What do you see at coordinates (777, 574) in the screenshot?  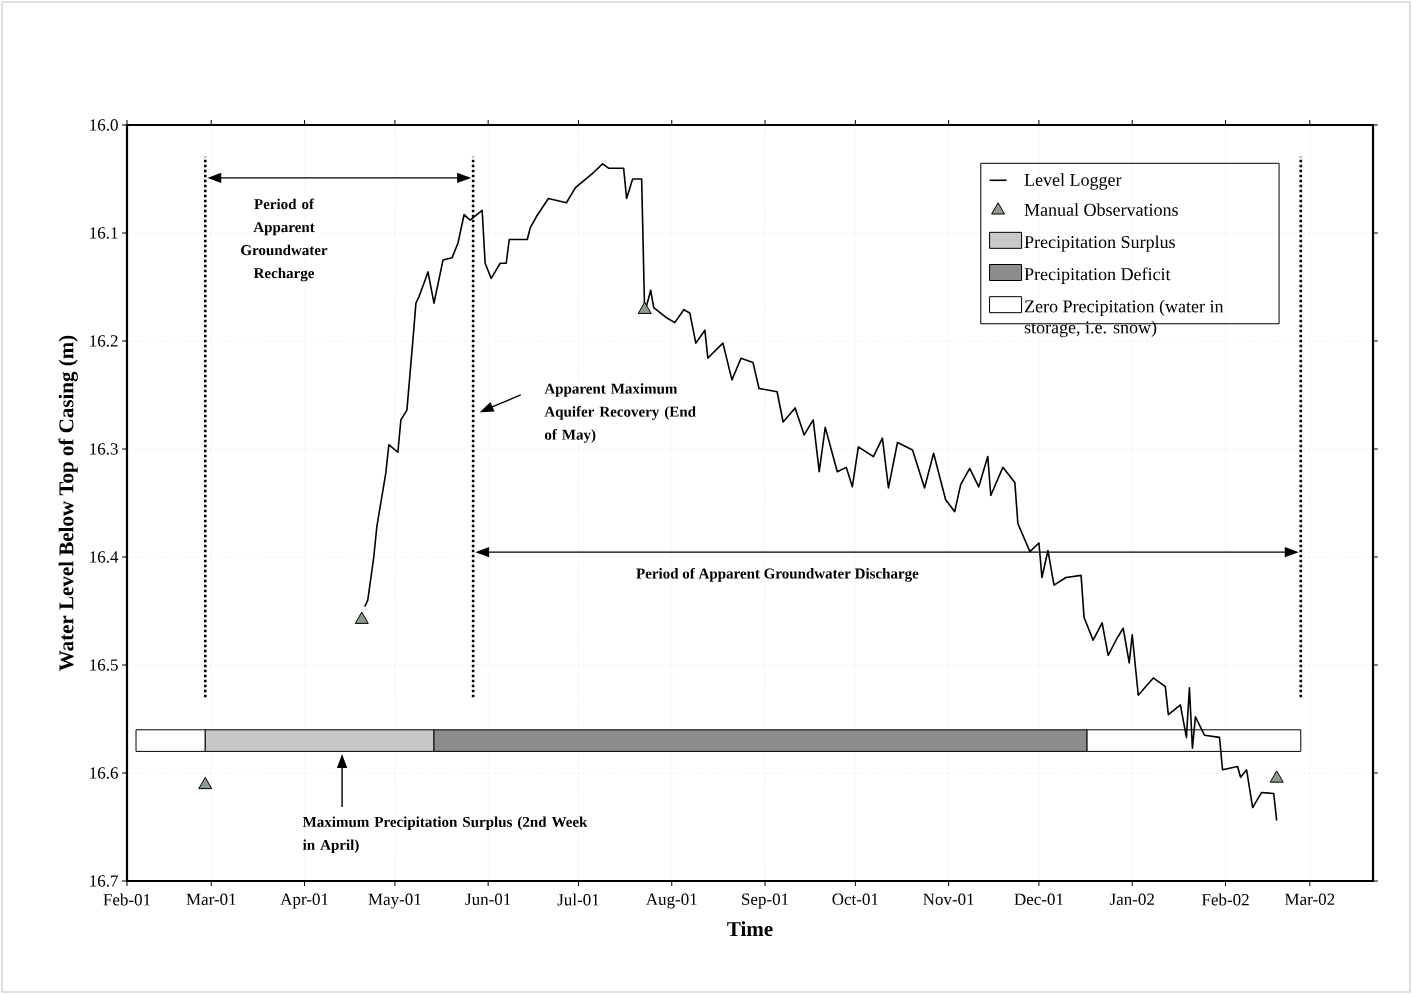 I see `annotation: Period of Apparent Groundwater Discharge` at bounding box center [777, 574].